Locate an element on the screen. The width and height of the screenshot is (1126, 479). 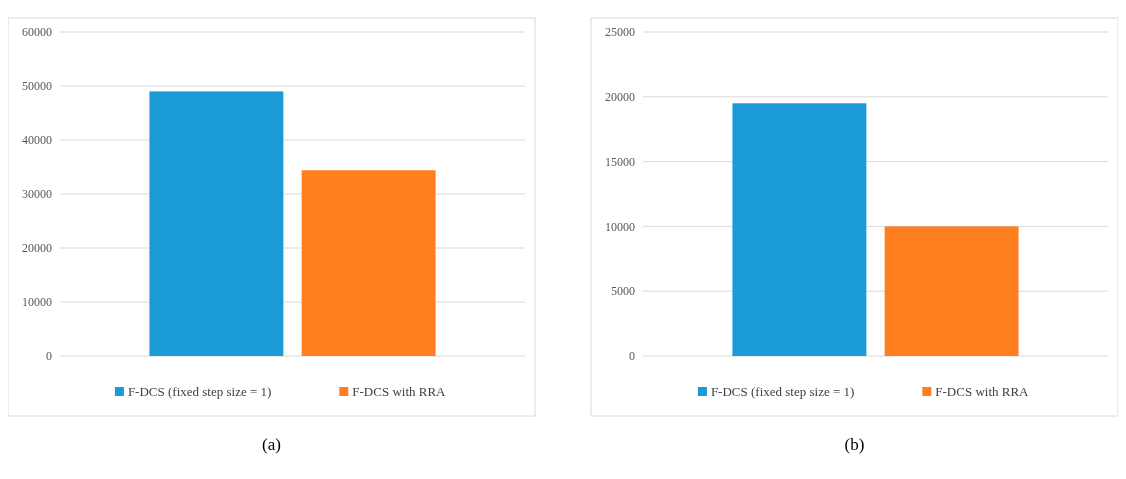
y-tick-label: 50000 is located at coordinates (37, 86).